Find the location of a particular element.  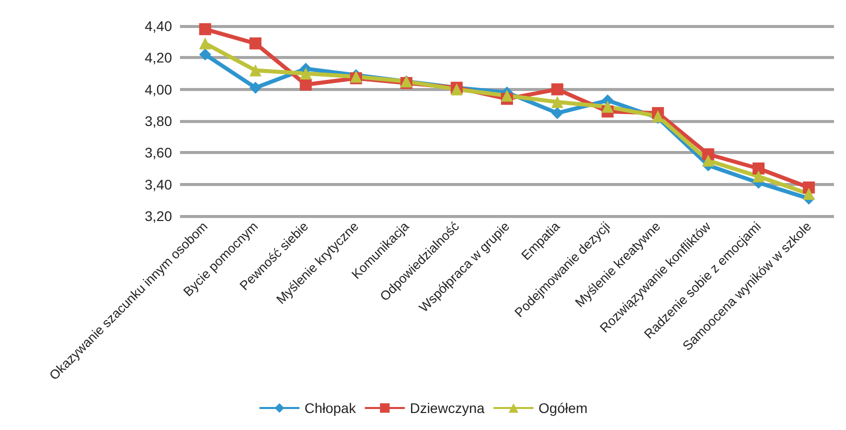

y-tick-label: 3,60 is located at coordinates (158, 152).